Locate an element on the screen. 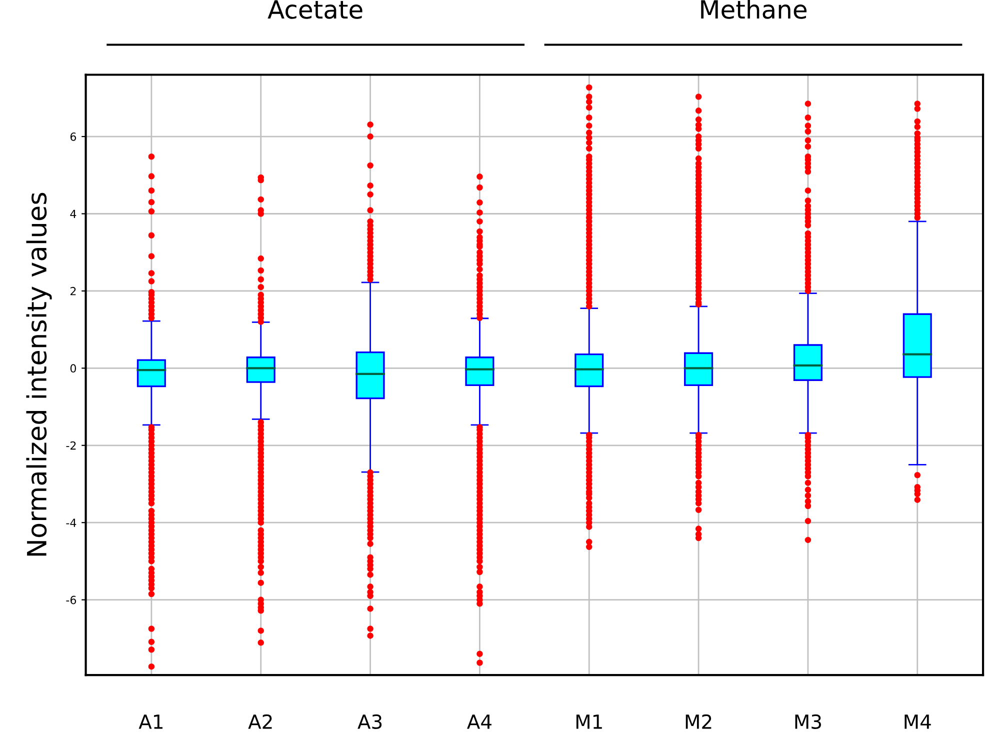 The image size is (986, 733). y-tick-label: 4 is located at coordinates (73, 214).